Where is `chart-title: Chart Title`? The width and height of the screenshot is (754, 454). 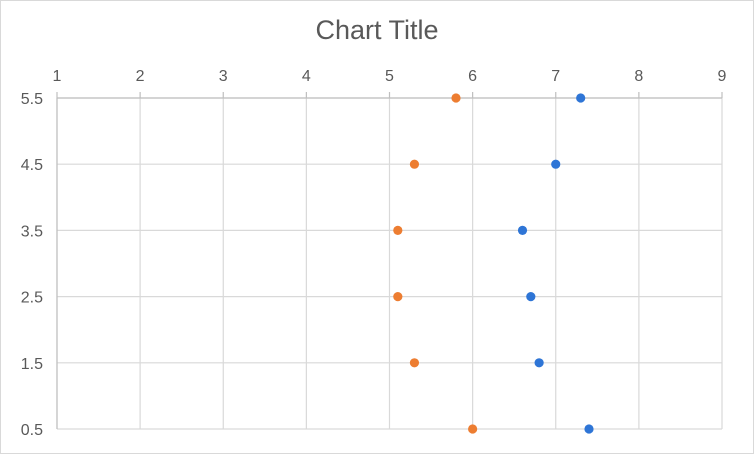
chart-title: Chart Title is located at coordinates (377, 30).